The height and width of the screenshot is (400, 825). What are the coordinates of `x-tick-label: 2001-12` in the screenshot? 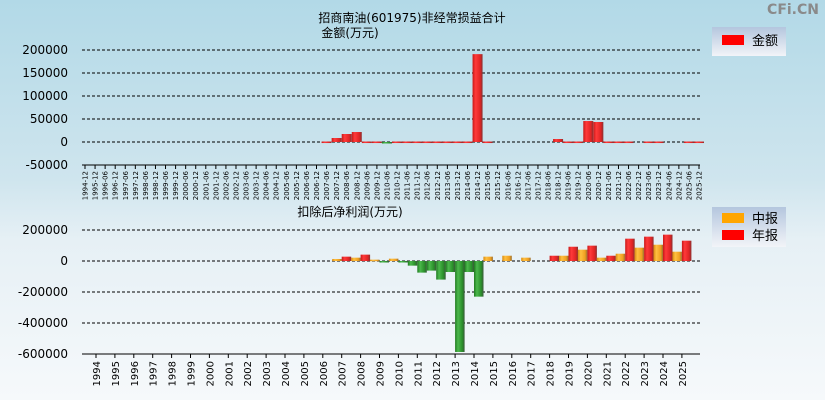 It's located at (216, 185).